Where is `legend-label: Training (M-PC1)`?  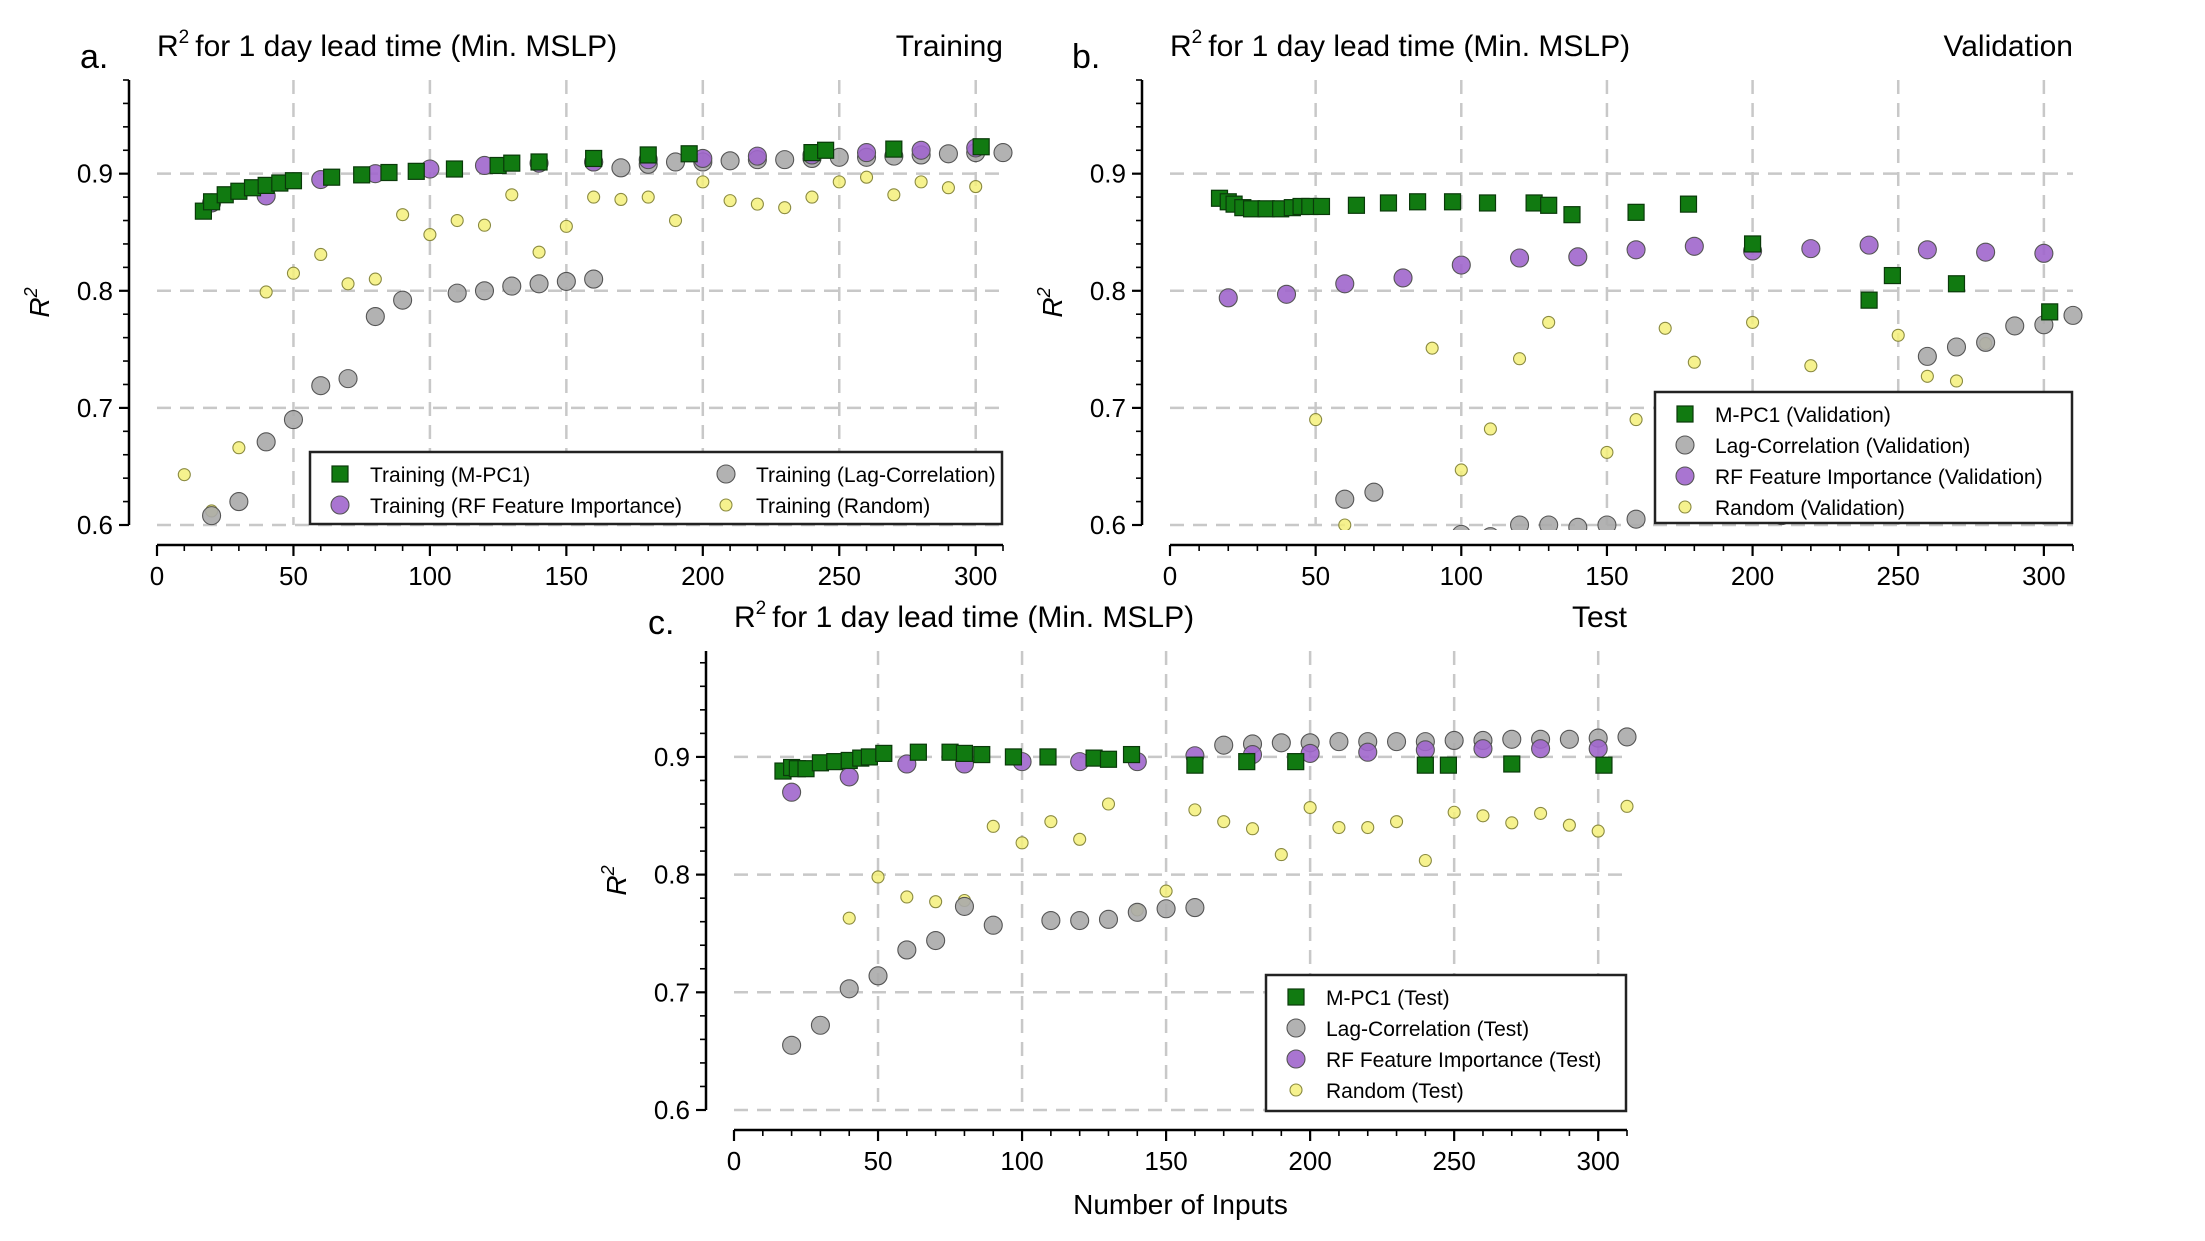
legend-label: Training (M-PC1) is located at coordinates (450, 475).